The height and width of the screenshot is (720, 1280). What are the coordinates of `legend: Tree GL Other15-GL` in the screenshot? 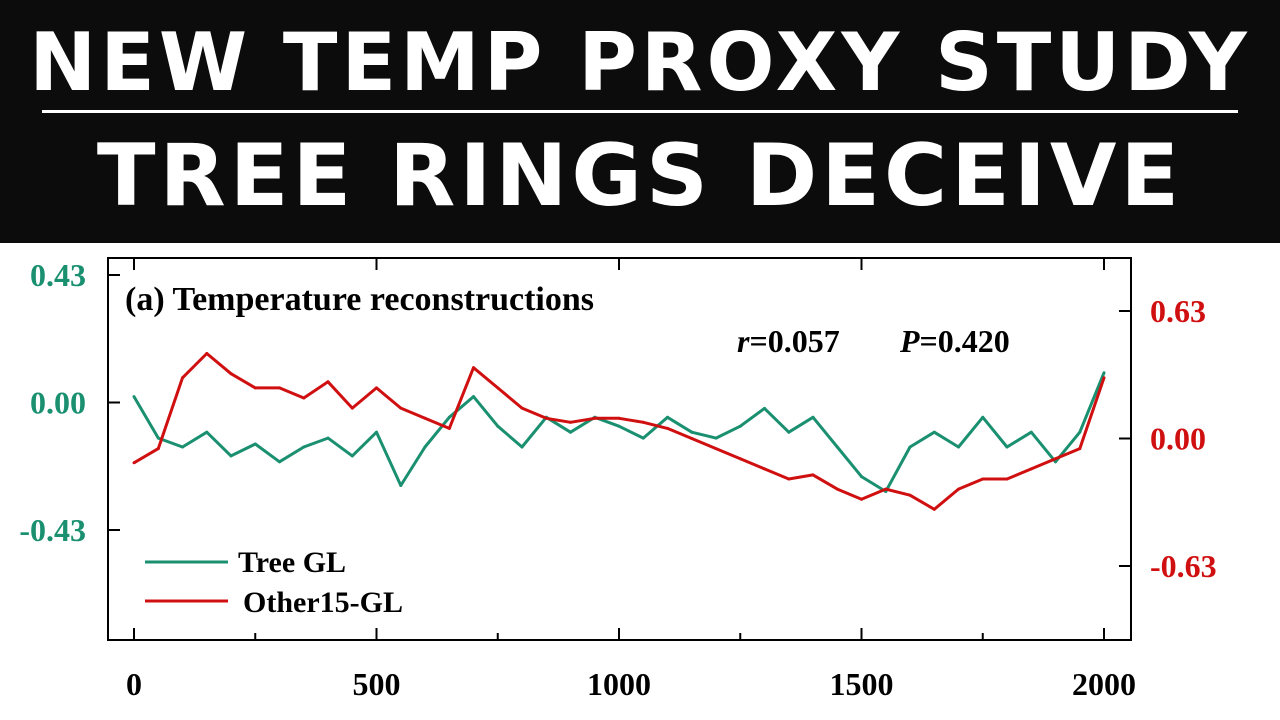 It's located at (274, 582).